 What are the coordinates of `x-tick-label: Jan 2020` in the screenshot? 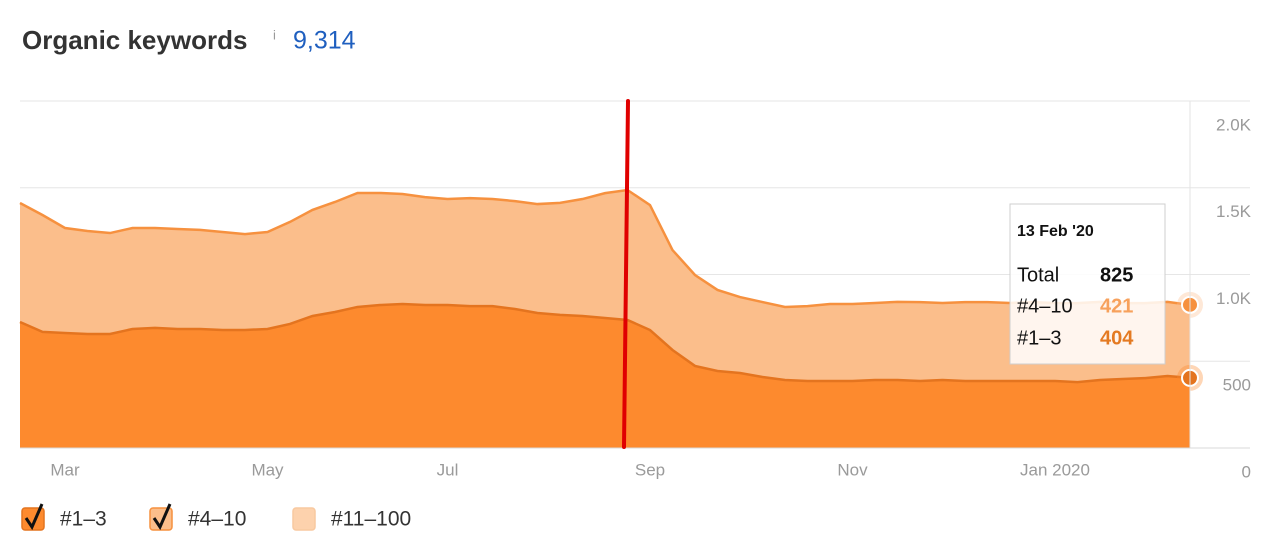 It's located at (1055, 469).